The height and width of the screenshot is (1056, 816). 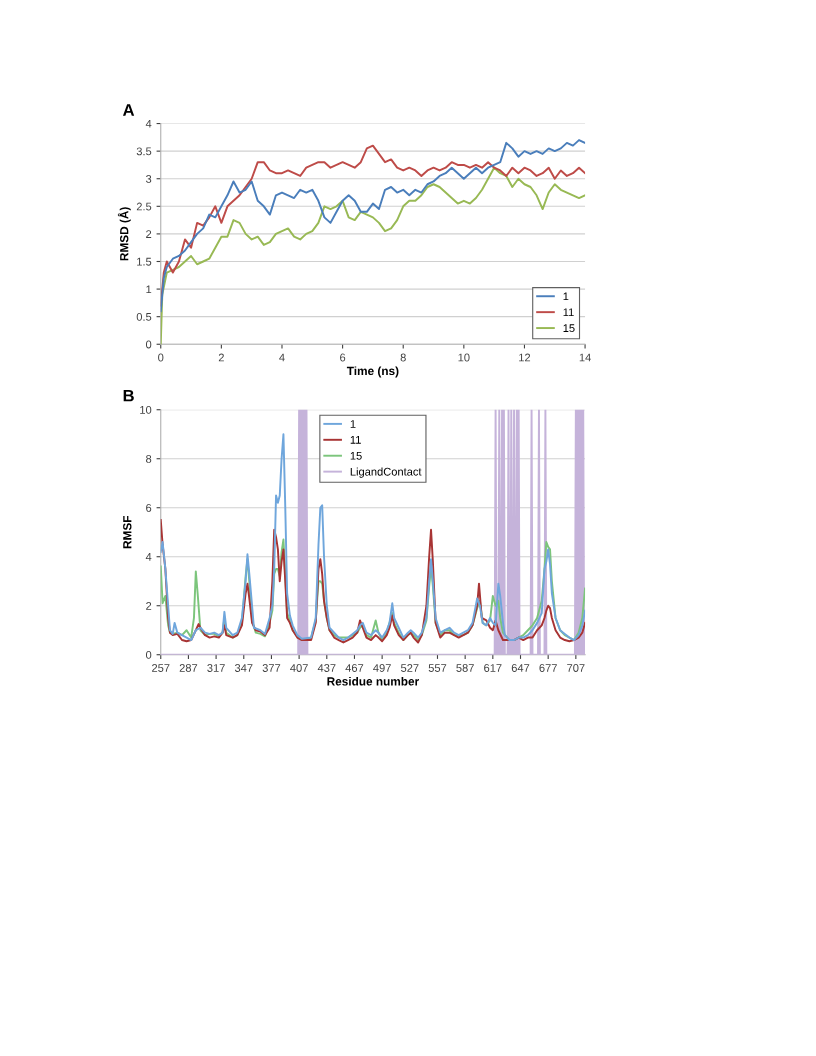 I want to click on x-tick-label: 557, so click(x=437, y=668).